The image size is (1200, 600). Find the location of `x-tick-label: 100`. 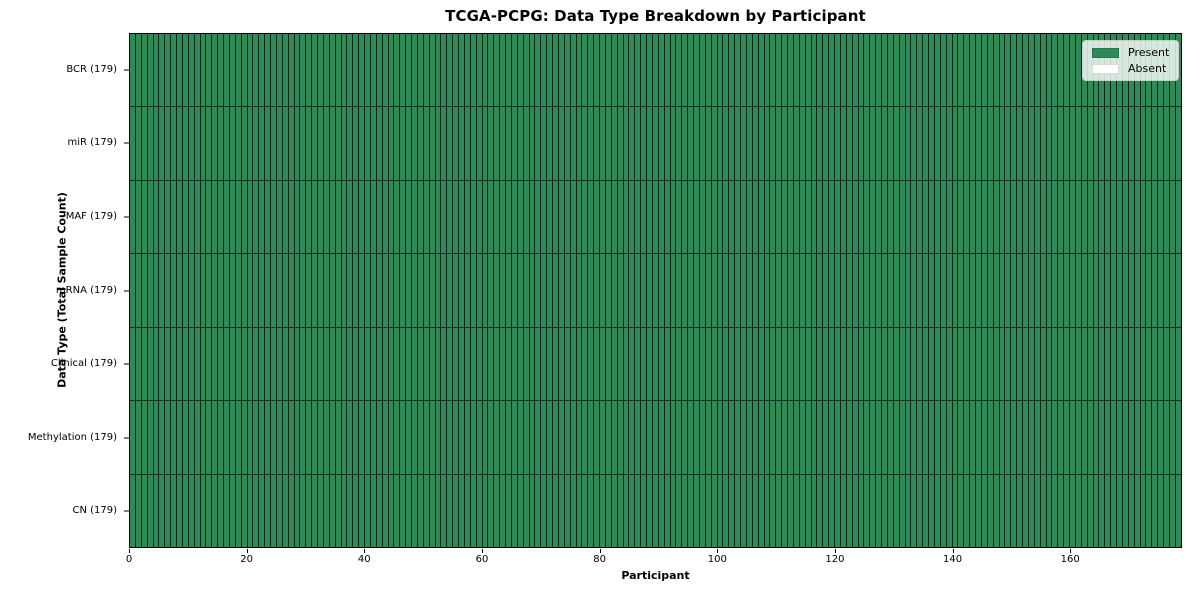

x-tick-label: 100 is located at coordinates (717, 559).